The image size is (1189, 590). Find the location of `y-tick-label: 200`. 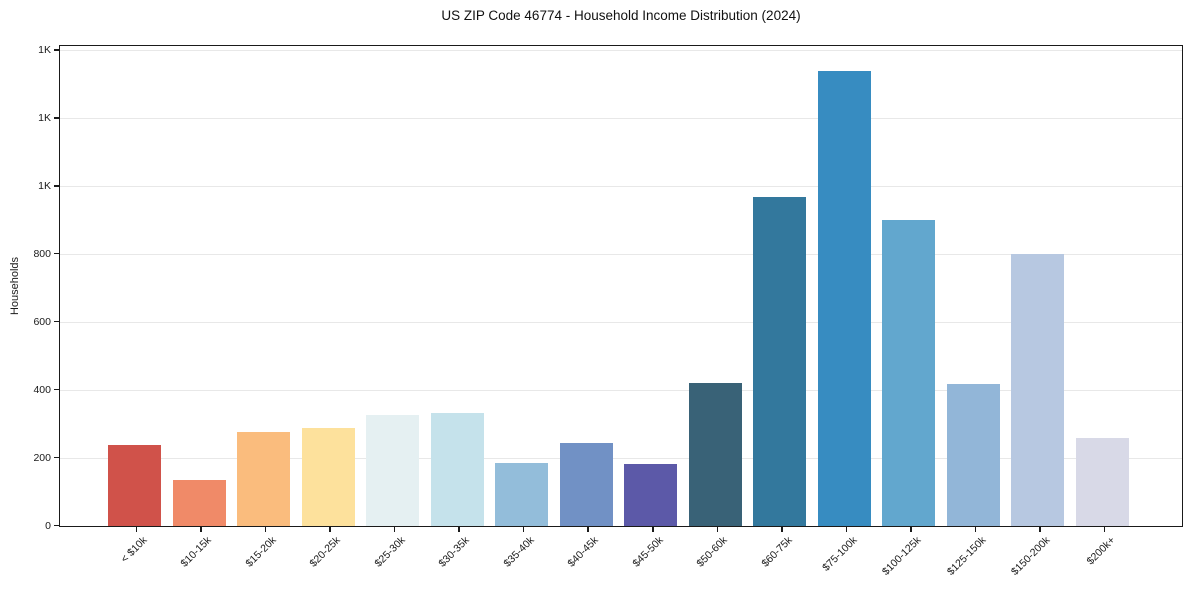

y-tick-label: 200 is located at coordinates (42, 457).